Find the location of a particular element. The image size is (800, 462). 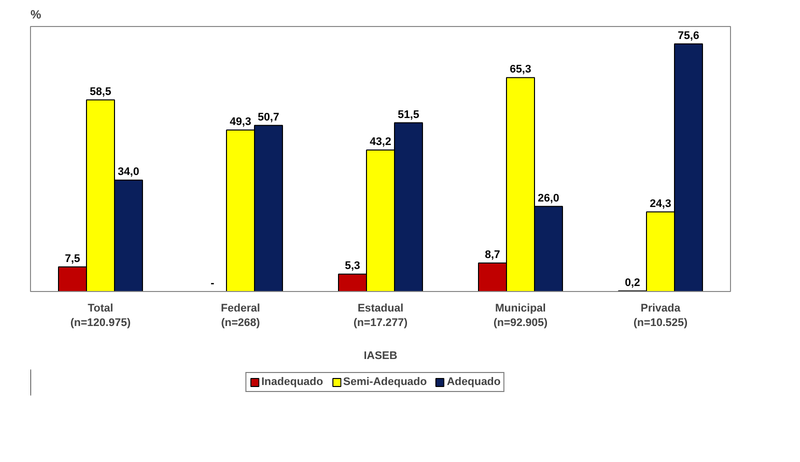

data-label: 75,6 is located at coordinates (689, 36).